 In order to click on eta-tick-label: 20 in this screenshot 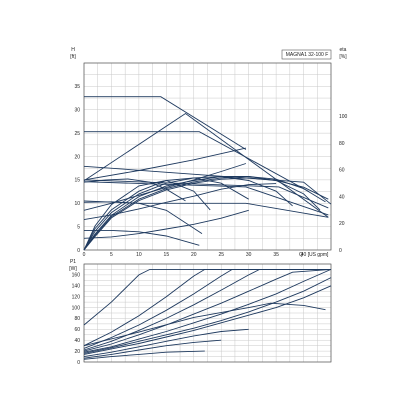, I will do `click(342, 224)`.